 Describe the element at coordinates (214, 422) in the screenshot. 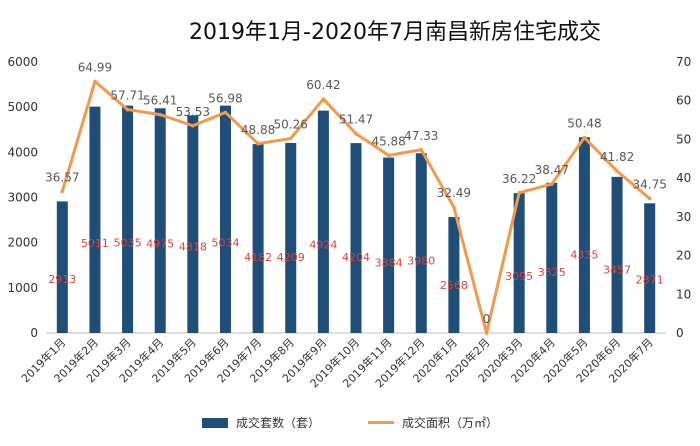

I see `legend-swatch-bar` at that location.